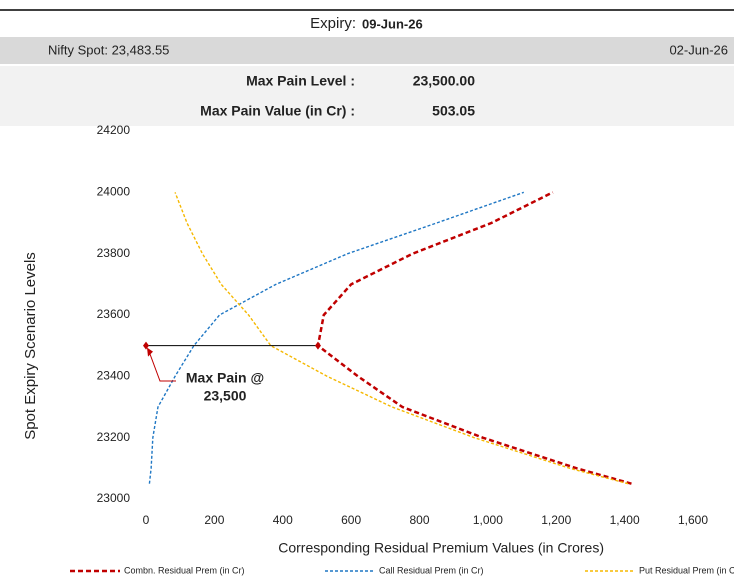 The width and height of the screenshot is (734, 578). I want to click on x-tick-label: 1,400, so click(625, 520).